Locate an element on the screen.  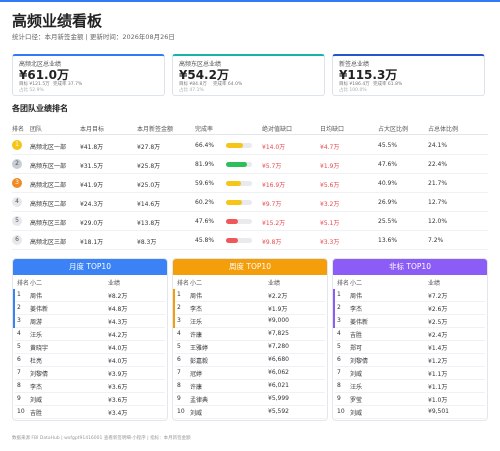
cell-target: ¥18.1万 is located at coordinates (92, 242).